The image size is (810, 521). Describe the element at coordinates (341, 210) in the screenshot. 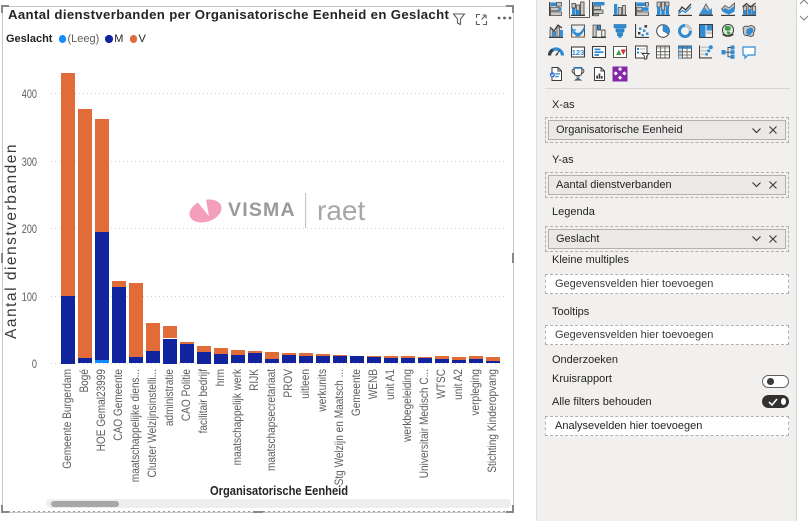

I see `svg-text: raet` at that location.